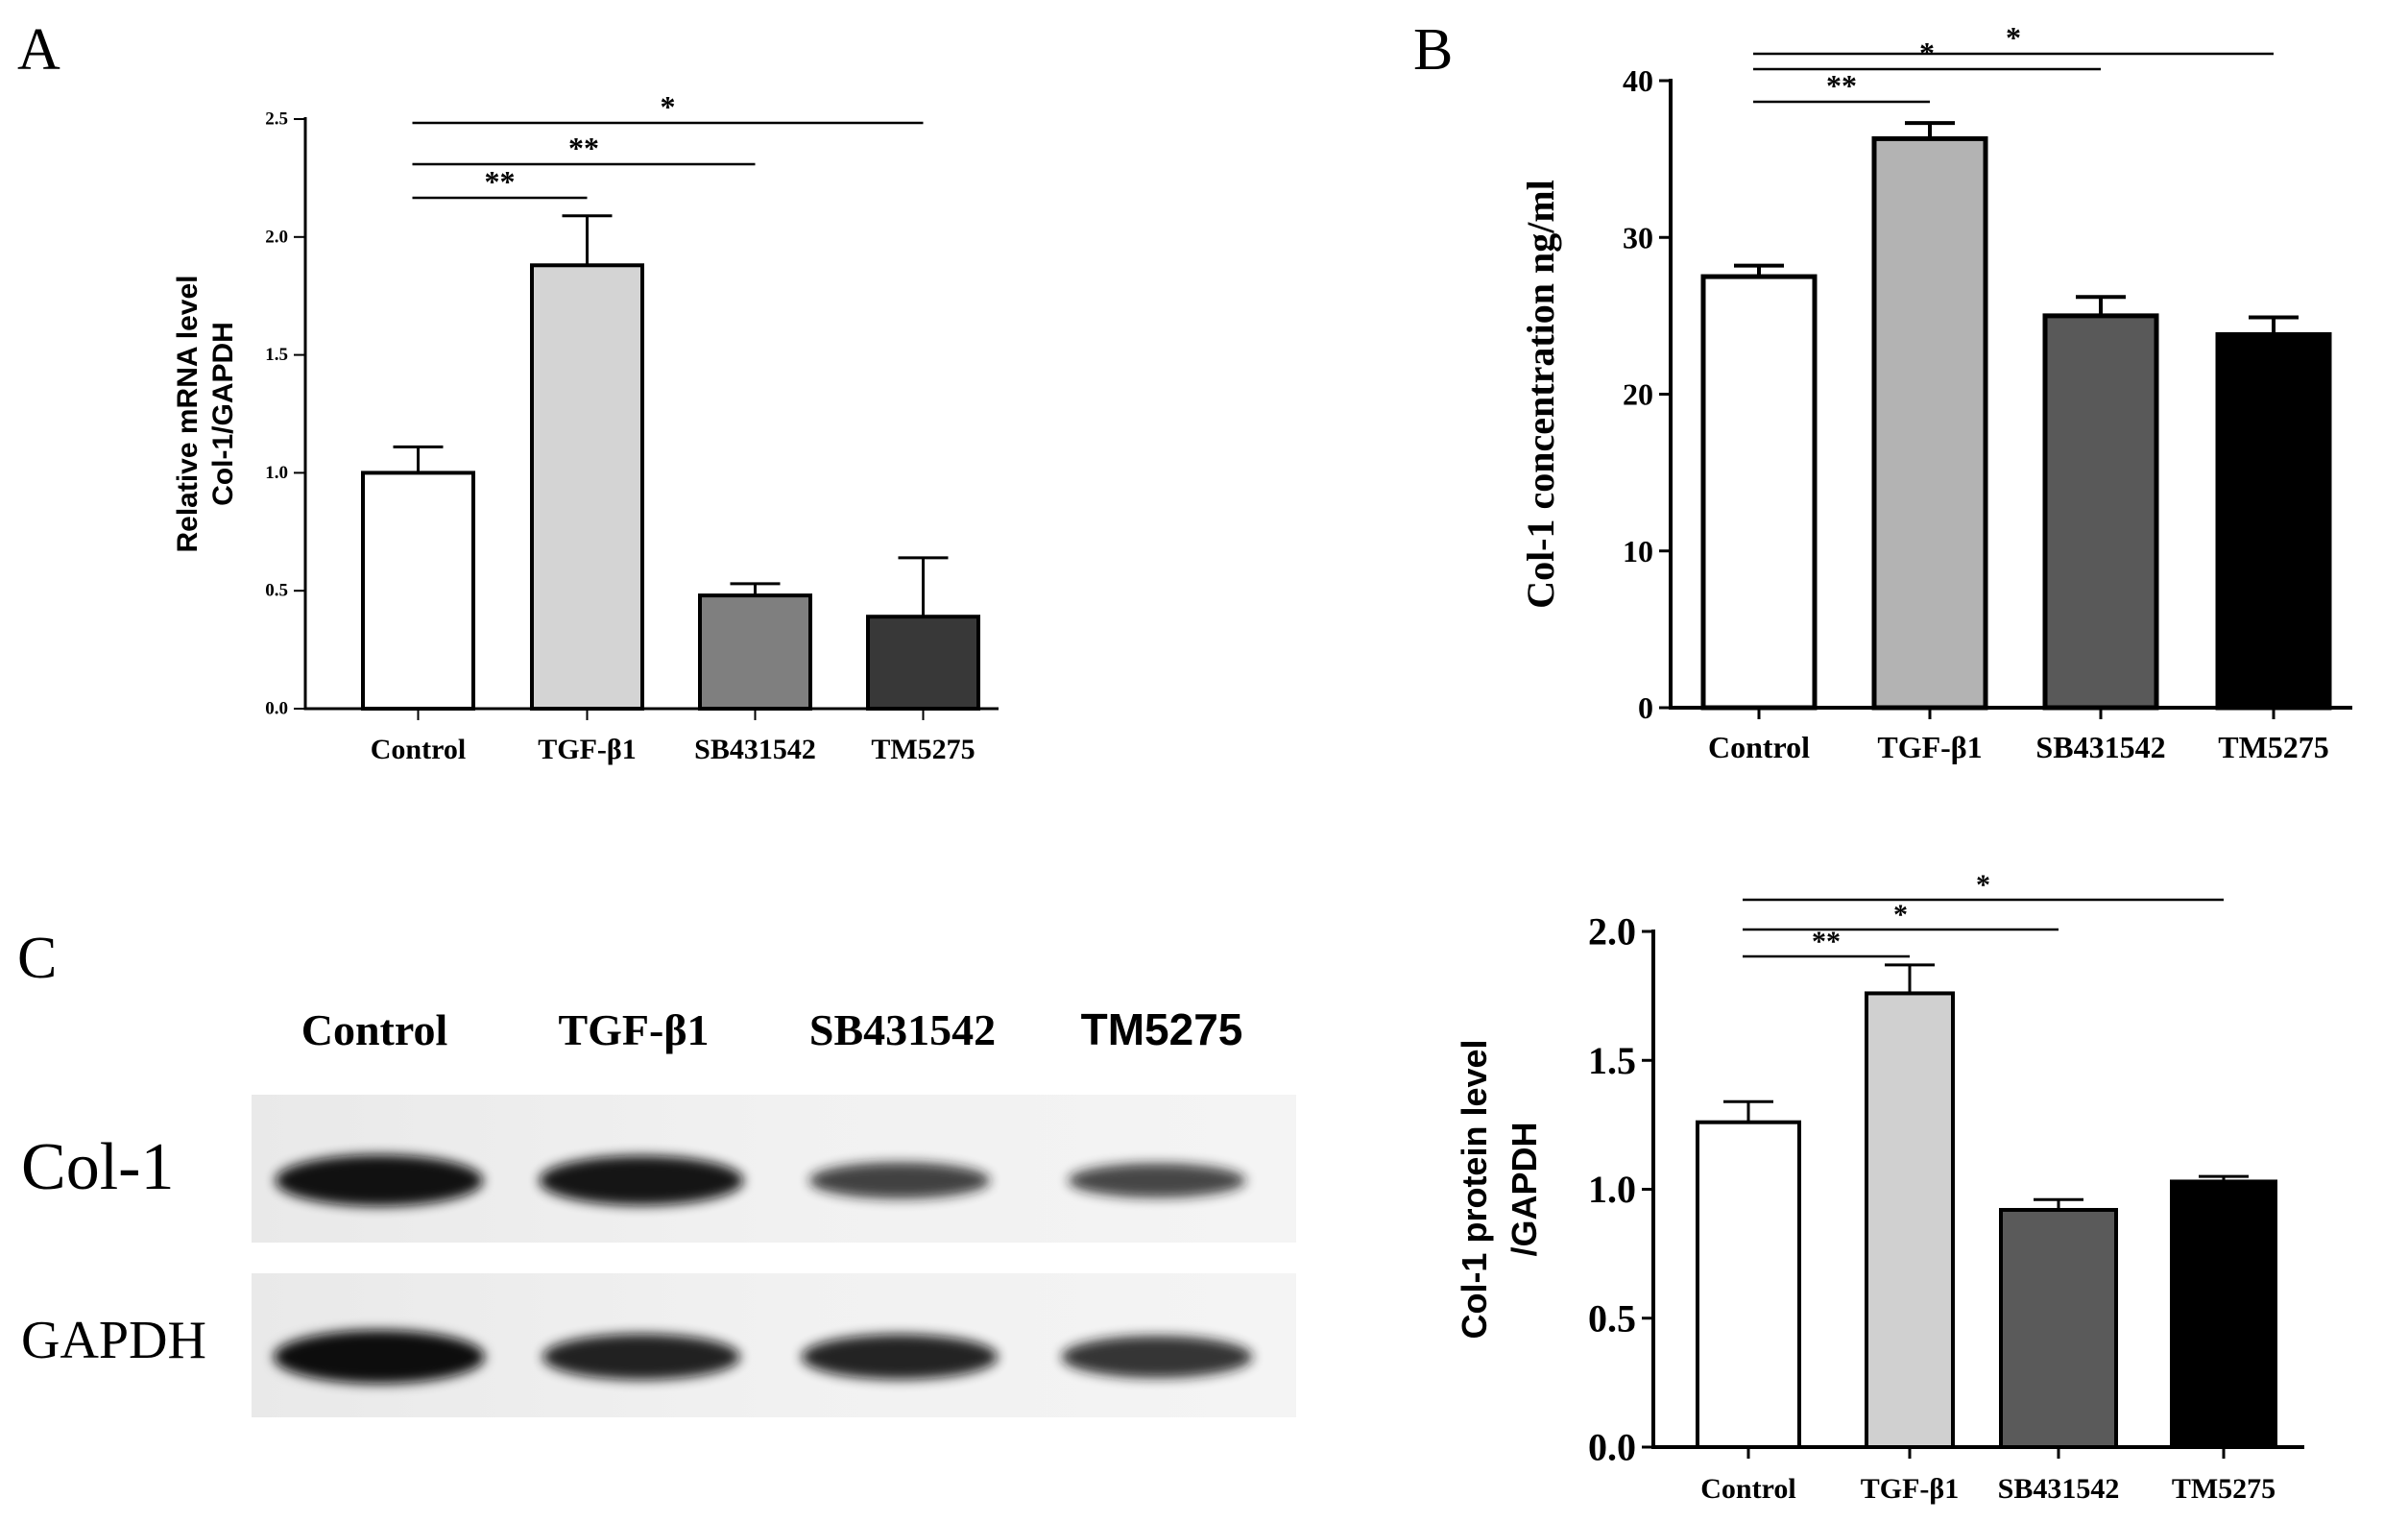 Image resolution: width=2408 pixels, height=1522 pixels. I want to click on significance-marker-a: *, so click(669, 107).